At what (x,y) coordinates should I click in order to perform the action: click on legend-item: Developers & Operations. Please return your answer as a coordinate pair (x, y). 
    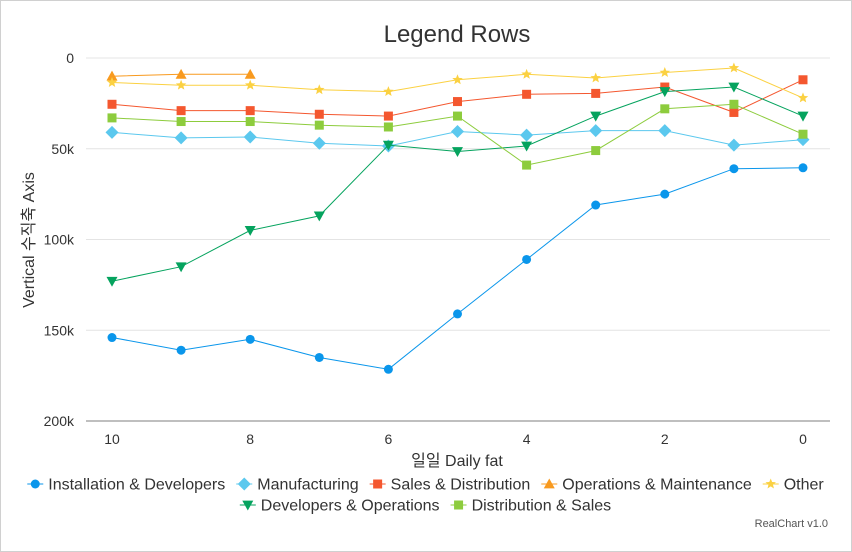
    Looking at the image, I should click on (339, 506).